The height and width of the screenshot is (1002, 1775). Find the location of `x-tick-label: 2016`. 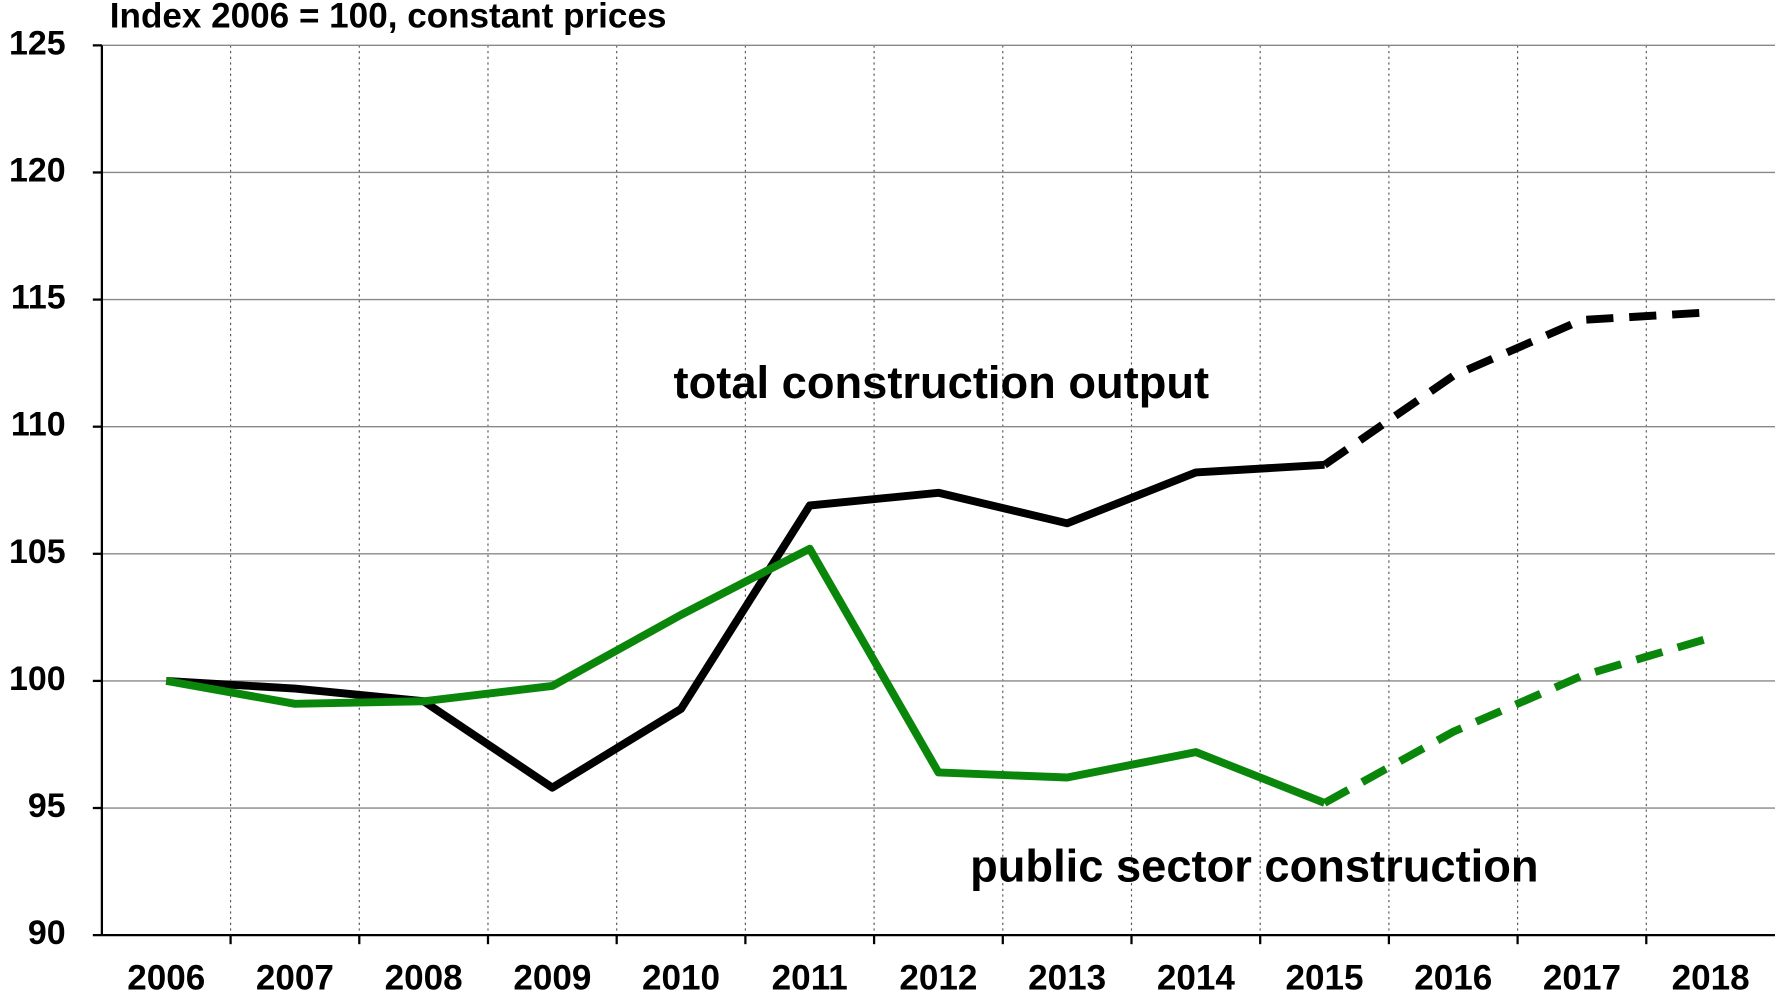

x-tick-label: 2016 is located at coordinates (1453, 978).